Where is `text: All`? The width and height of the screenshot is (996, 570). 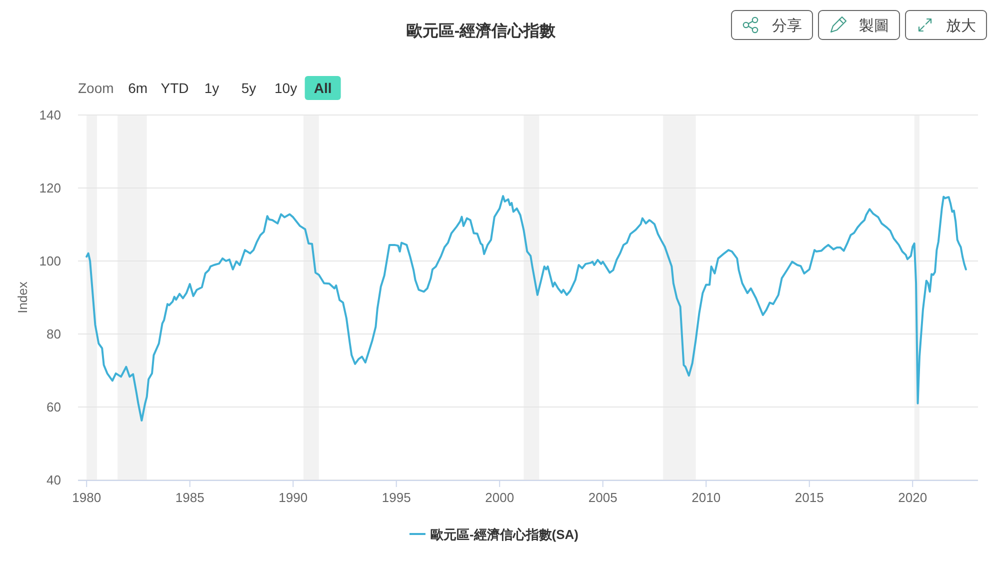 text: All is located at coordinates (323, 88).